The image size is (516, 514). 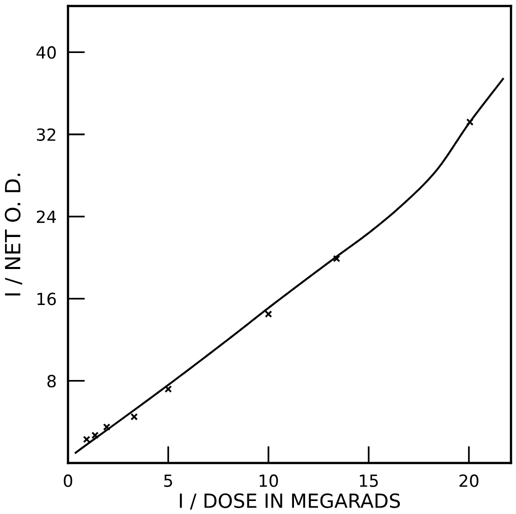 What do you see at coordinates (168, 481) in the screenshot?
I see `x-tick-label: 5` at bounding box center [168, 481].